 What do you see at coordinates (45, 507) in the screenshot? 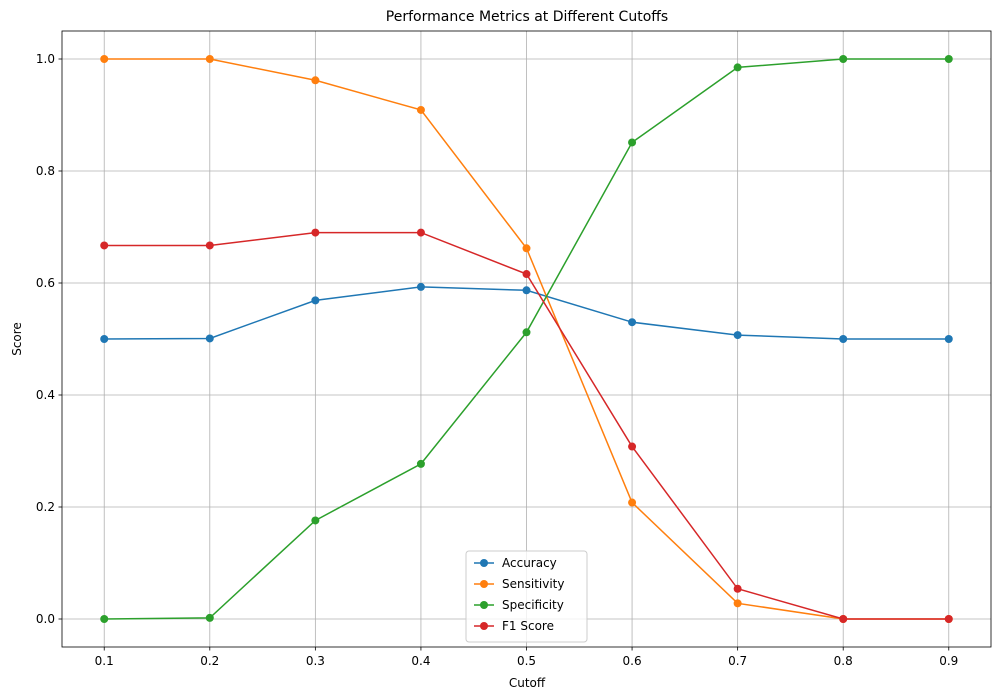
I see `y-tick-label: 0.2` at bounding box center [45, 507].